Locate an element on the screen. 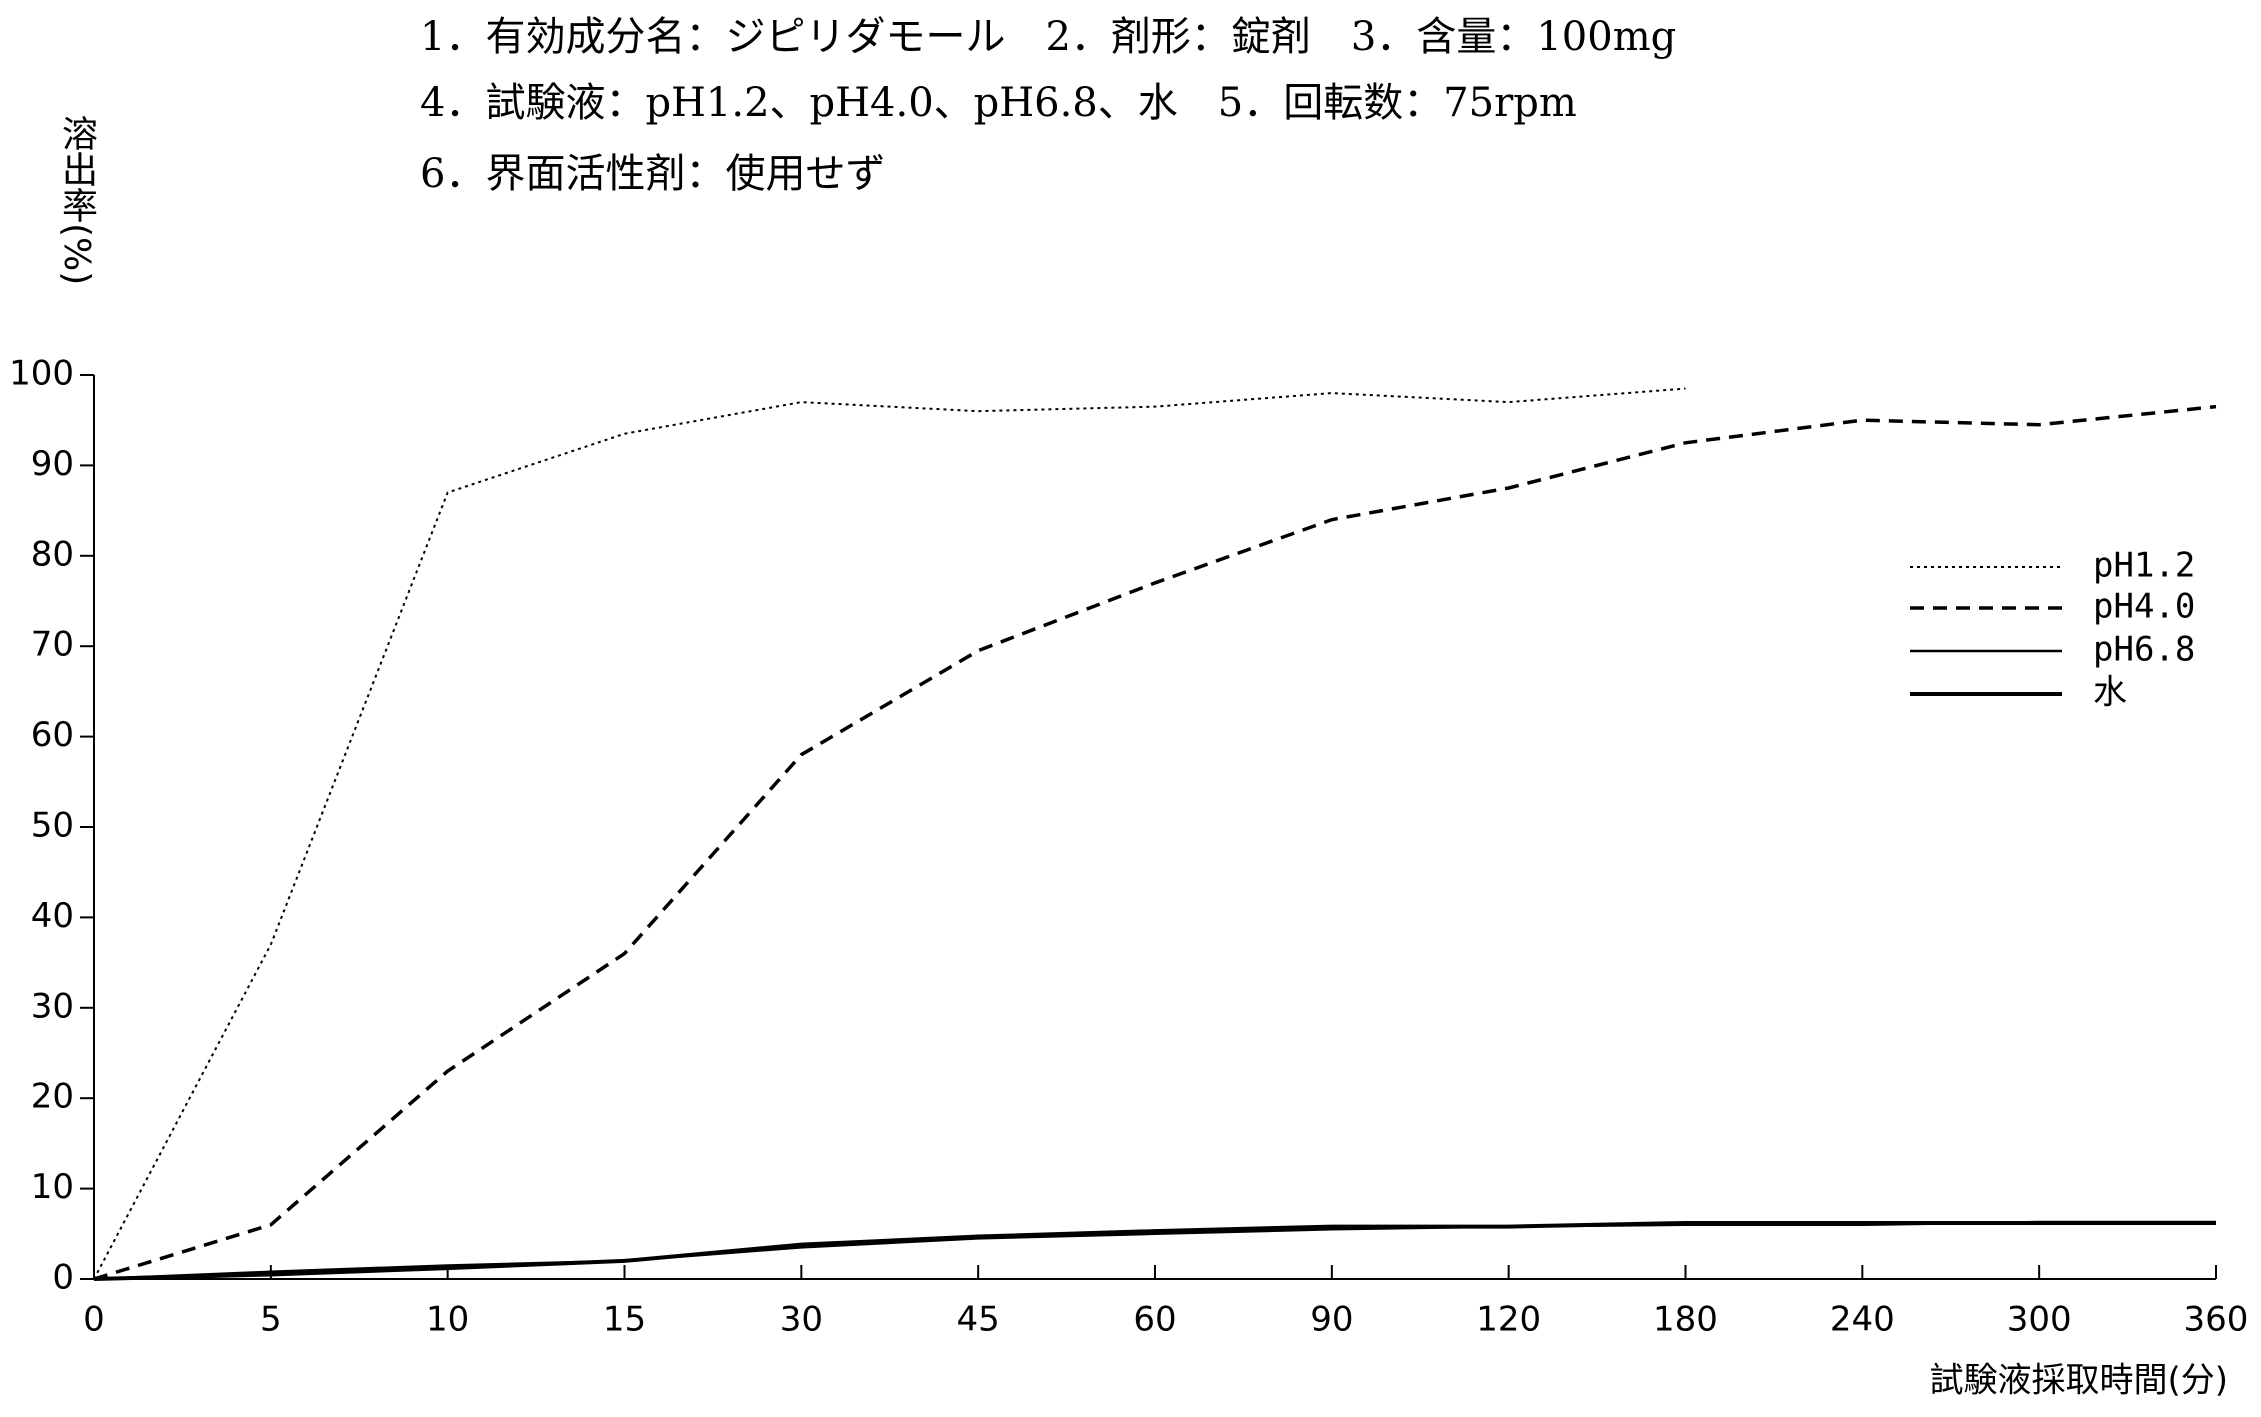 Image resolution: width=2261 pixels, height=1417 pixels. x-tick-label: 0 is located at coordinates (94, 1320).